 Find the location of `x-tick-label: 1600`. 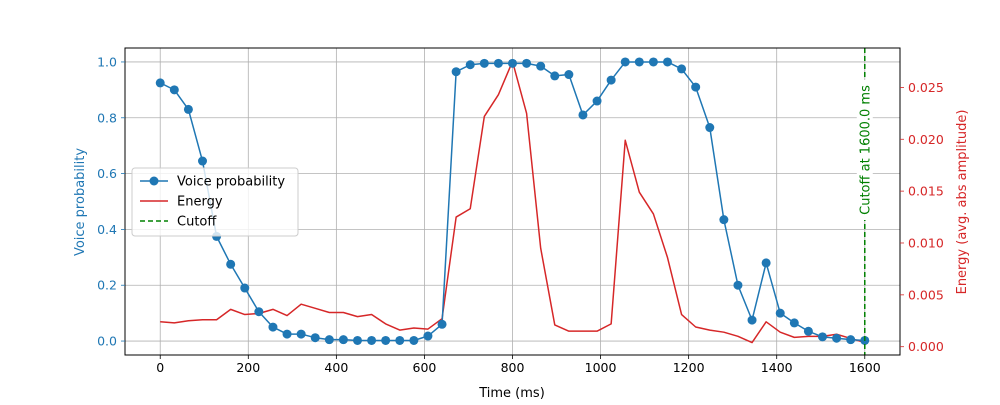

x-tick-label: 1600 is located at coordinates (865, 367).